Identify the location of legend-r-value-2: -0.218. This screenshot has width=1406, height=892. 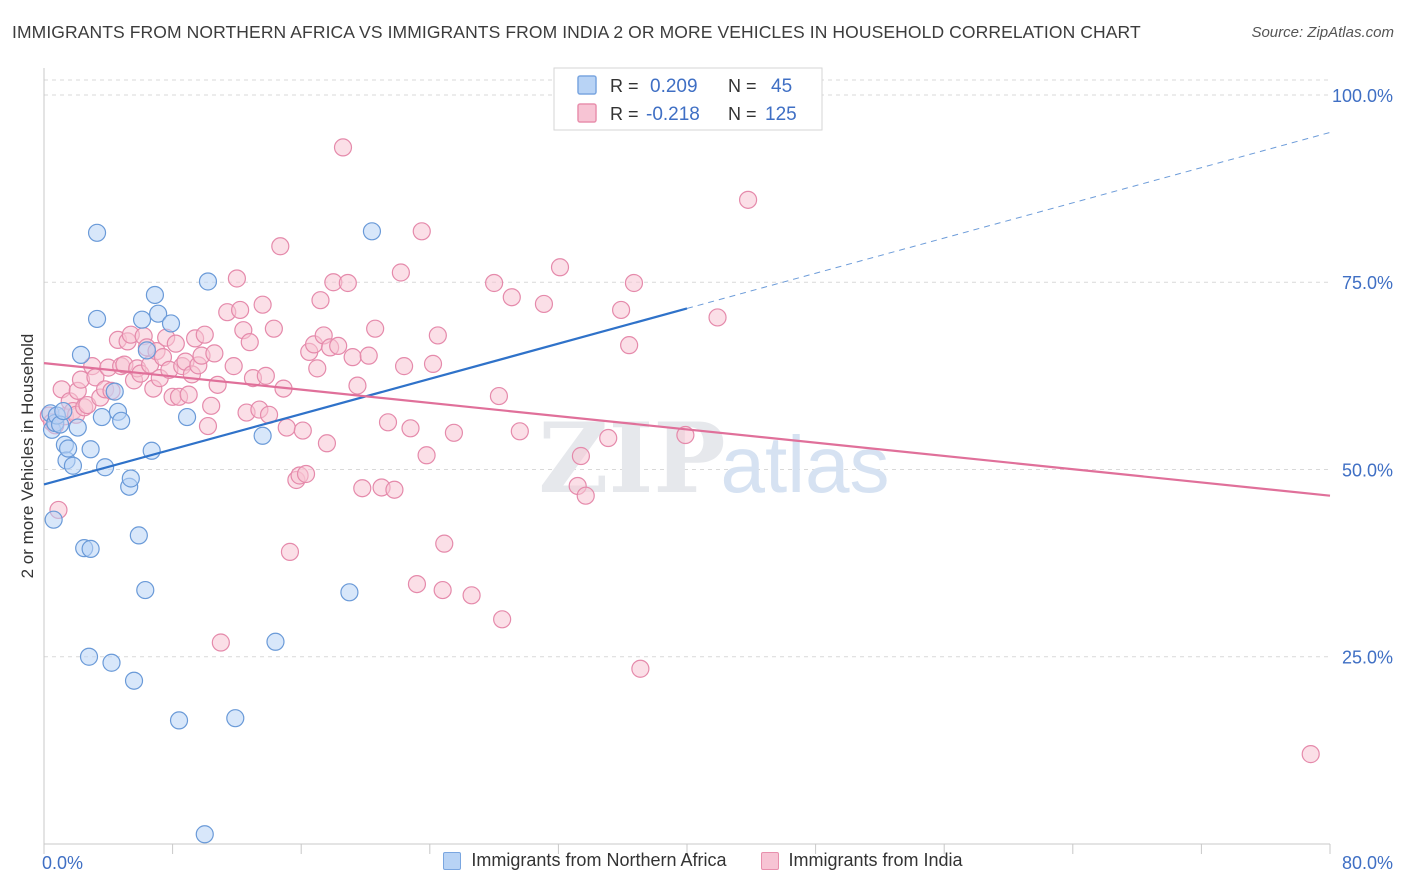
(673, 114).